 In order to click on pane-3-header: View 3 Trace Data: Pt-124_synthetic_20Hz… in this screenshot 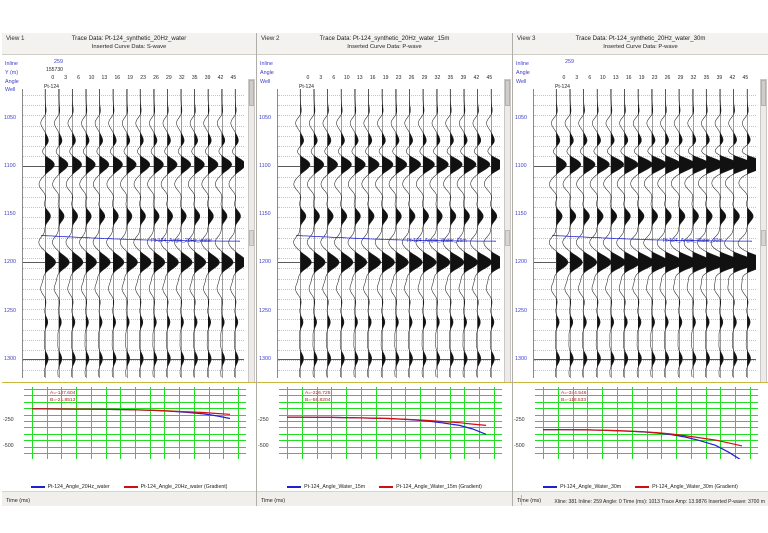, I will do `click(640, 44)`.